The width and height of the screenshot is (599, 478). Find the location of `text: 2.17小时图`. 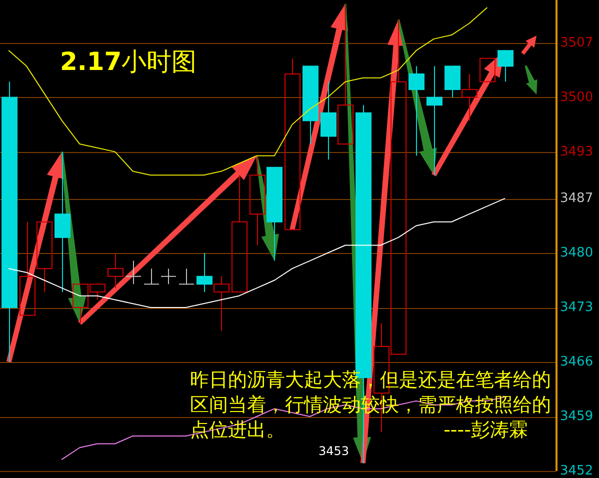

text: 2.17小时图 is located at coordinates (128, 61).